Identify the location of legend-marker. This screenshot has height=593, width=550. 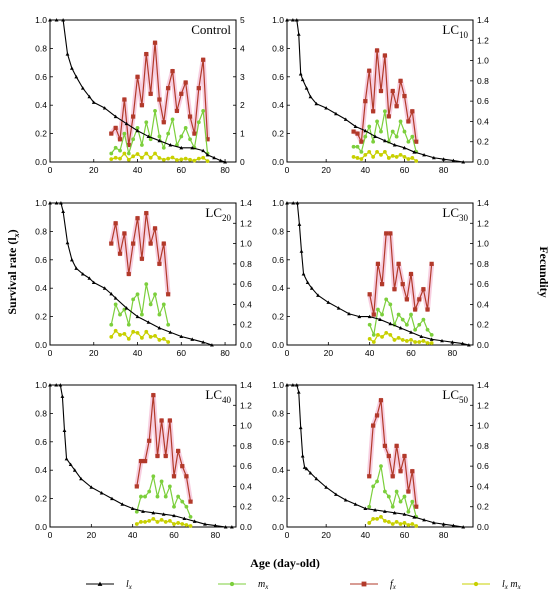
(100, 583).